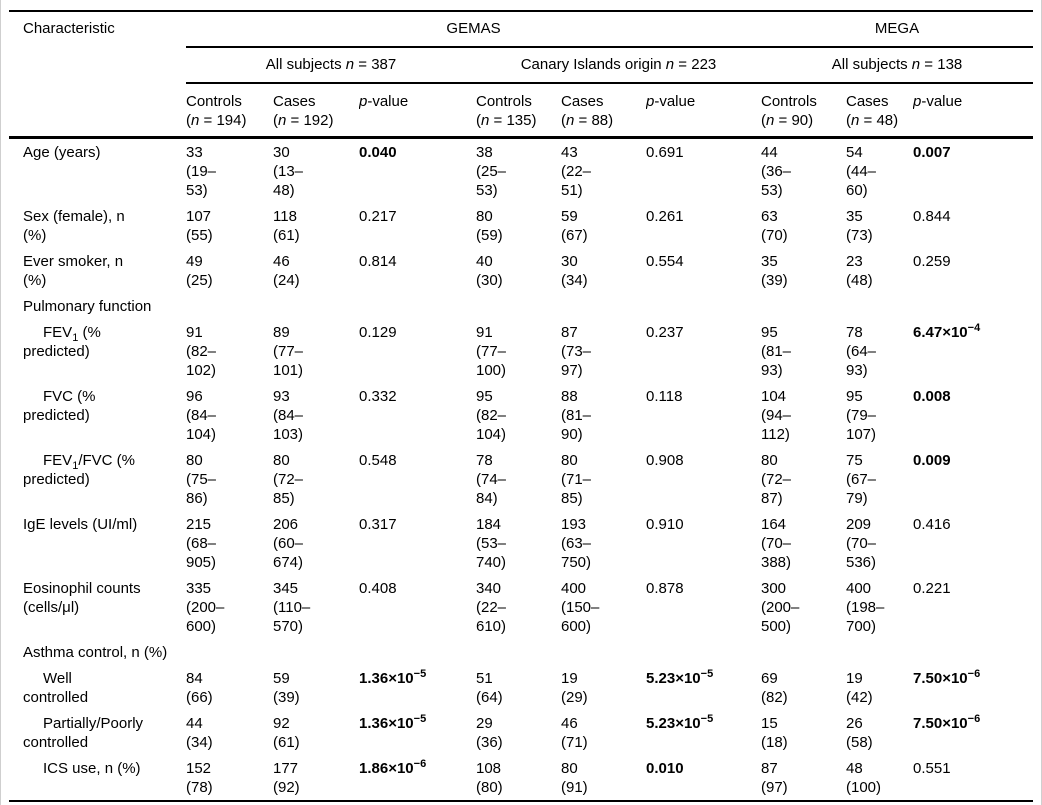 This screenshot has height=805, width=1042. I want to click on table-cell: 345 (110– 570), so click(292, 607).